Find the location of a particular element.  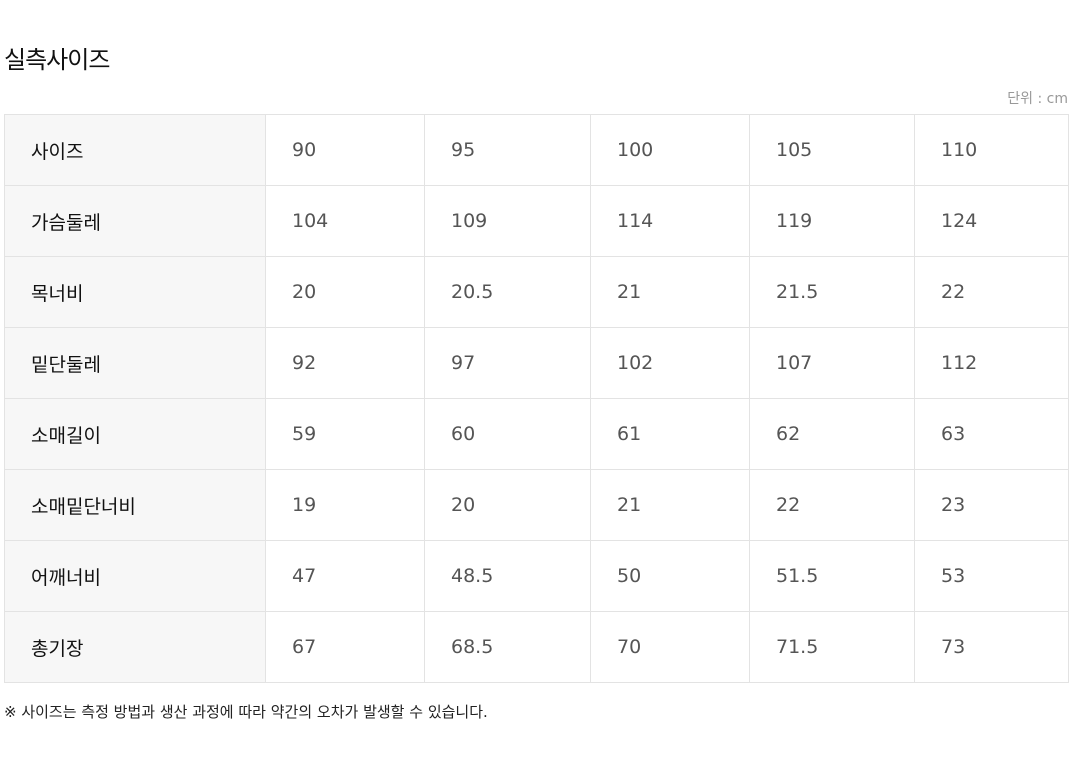

table-row: 소매길이 59 60 61 62 63 is located at coordinates (536, 434).